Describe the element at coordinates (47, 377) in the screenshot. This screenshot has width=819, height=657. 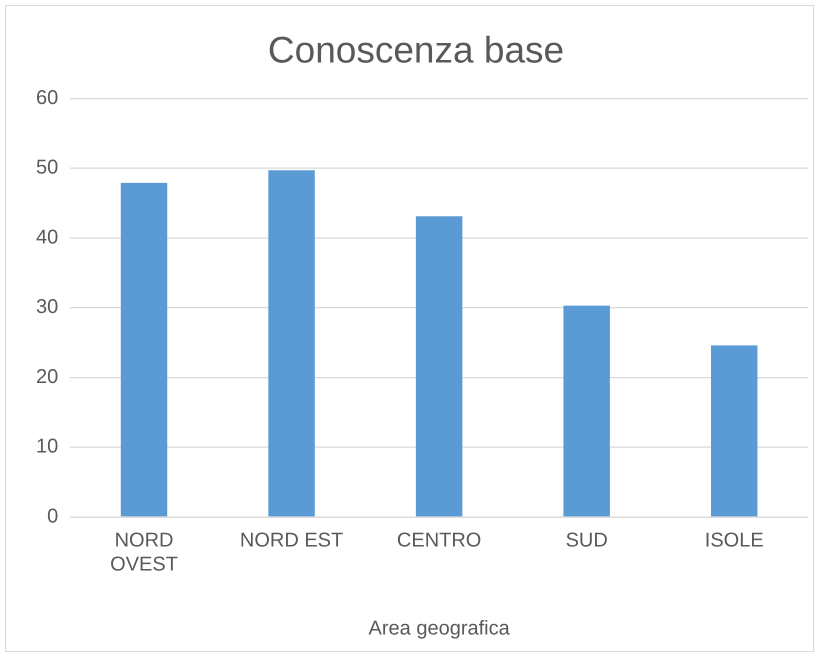
I see `y-tick-label: 20` at that location.